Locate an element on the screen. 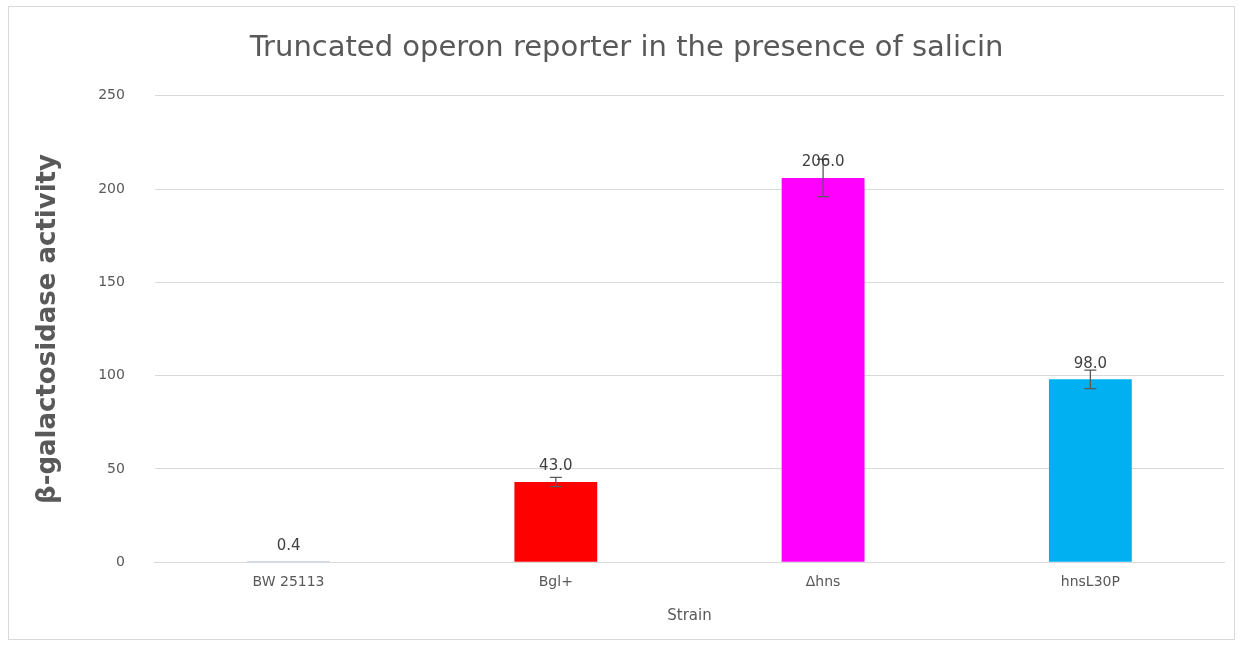  y-axis-title: β-galactosidase activity is located at coordinates (46, 328).